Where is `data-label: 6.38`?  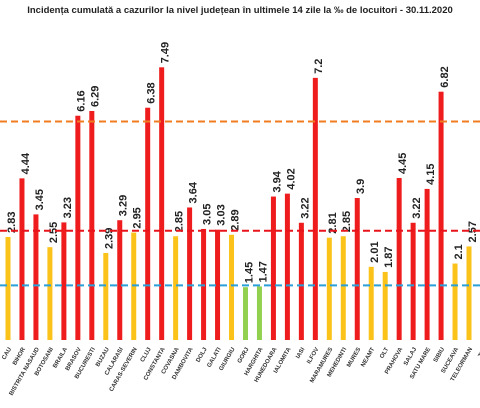 data-label: 6.38 is located at coordinates (152, 92).